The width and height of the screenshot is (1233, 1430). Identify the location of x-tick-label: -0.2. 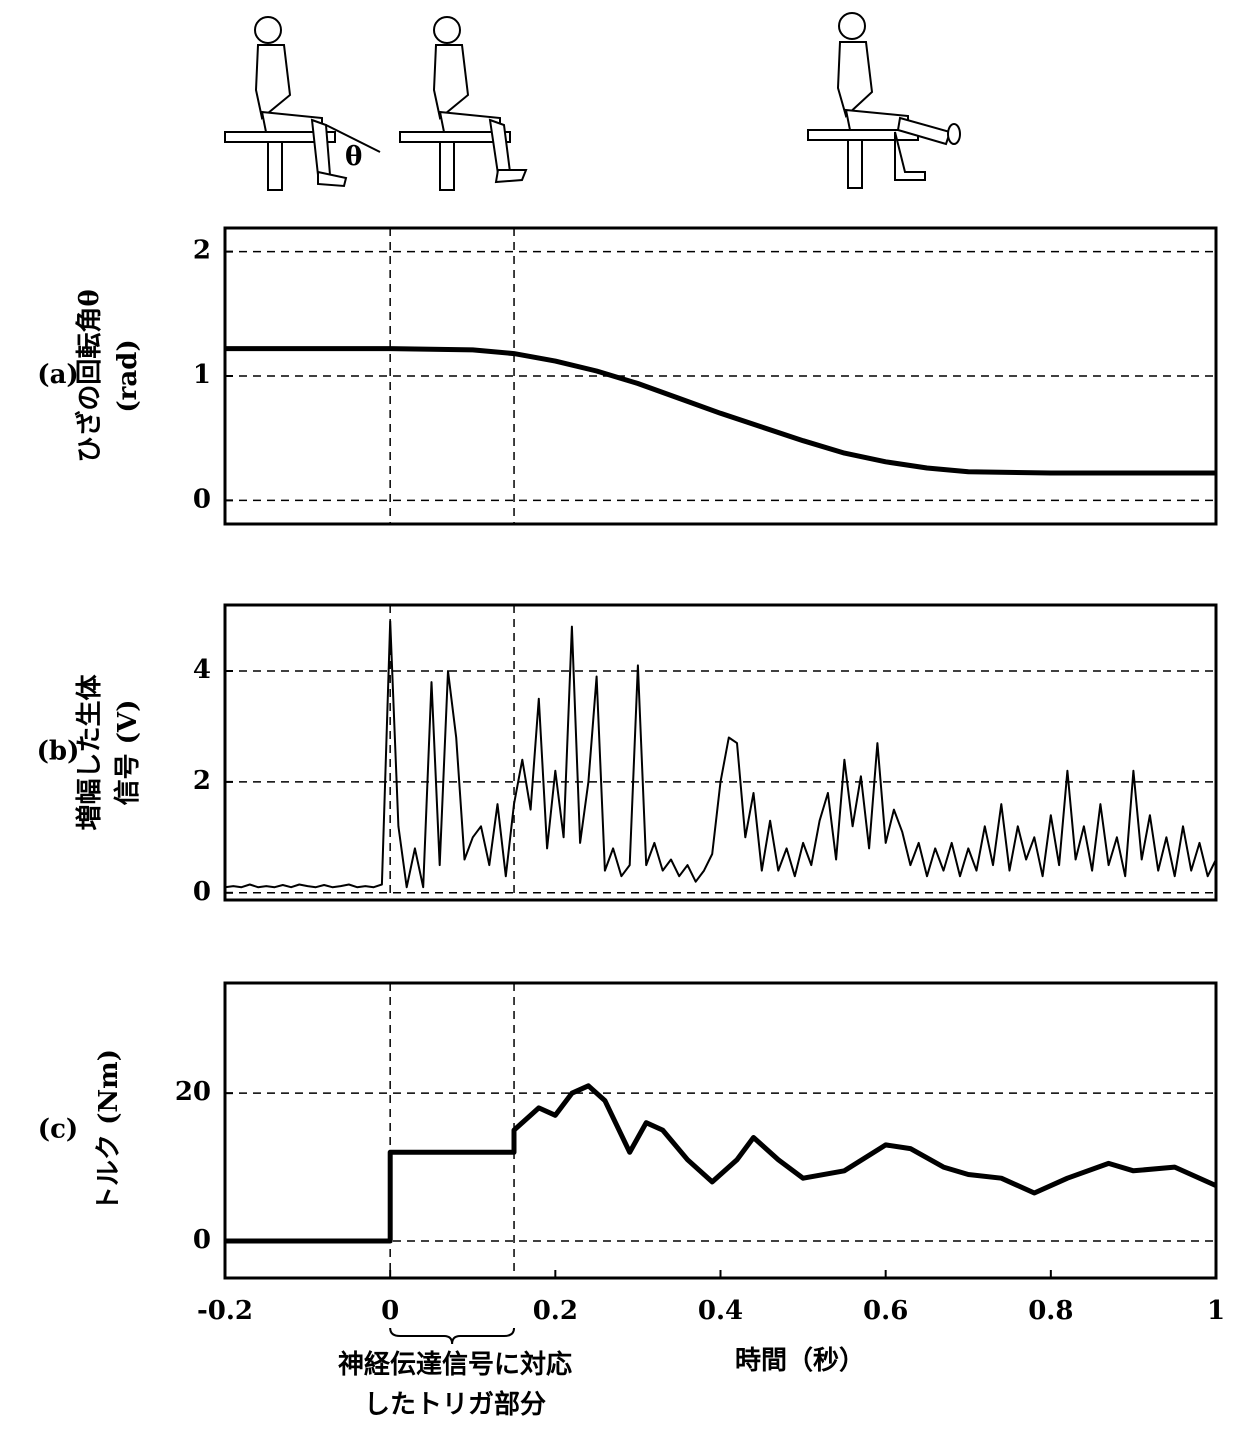
(225, 1311).